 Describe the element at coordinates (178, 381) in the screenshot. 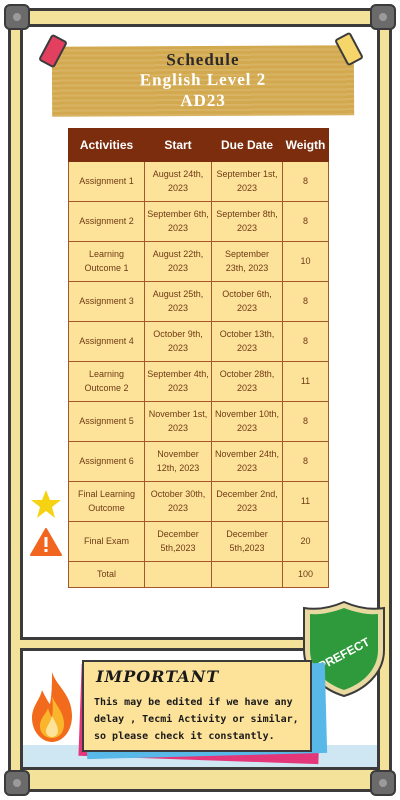

I see `cell-start: September 4th, 2023` at that location.